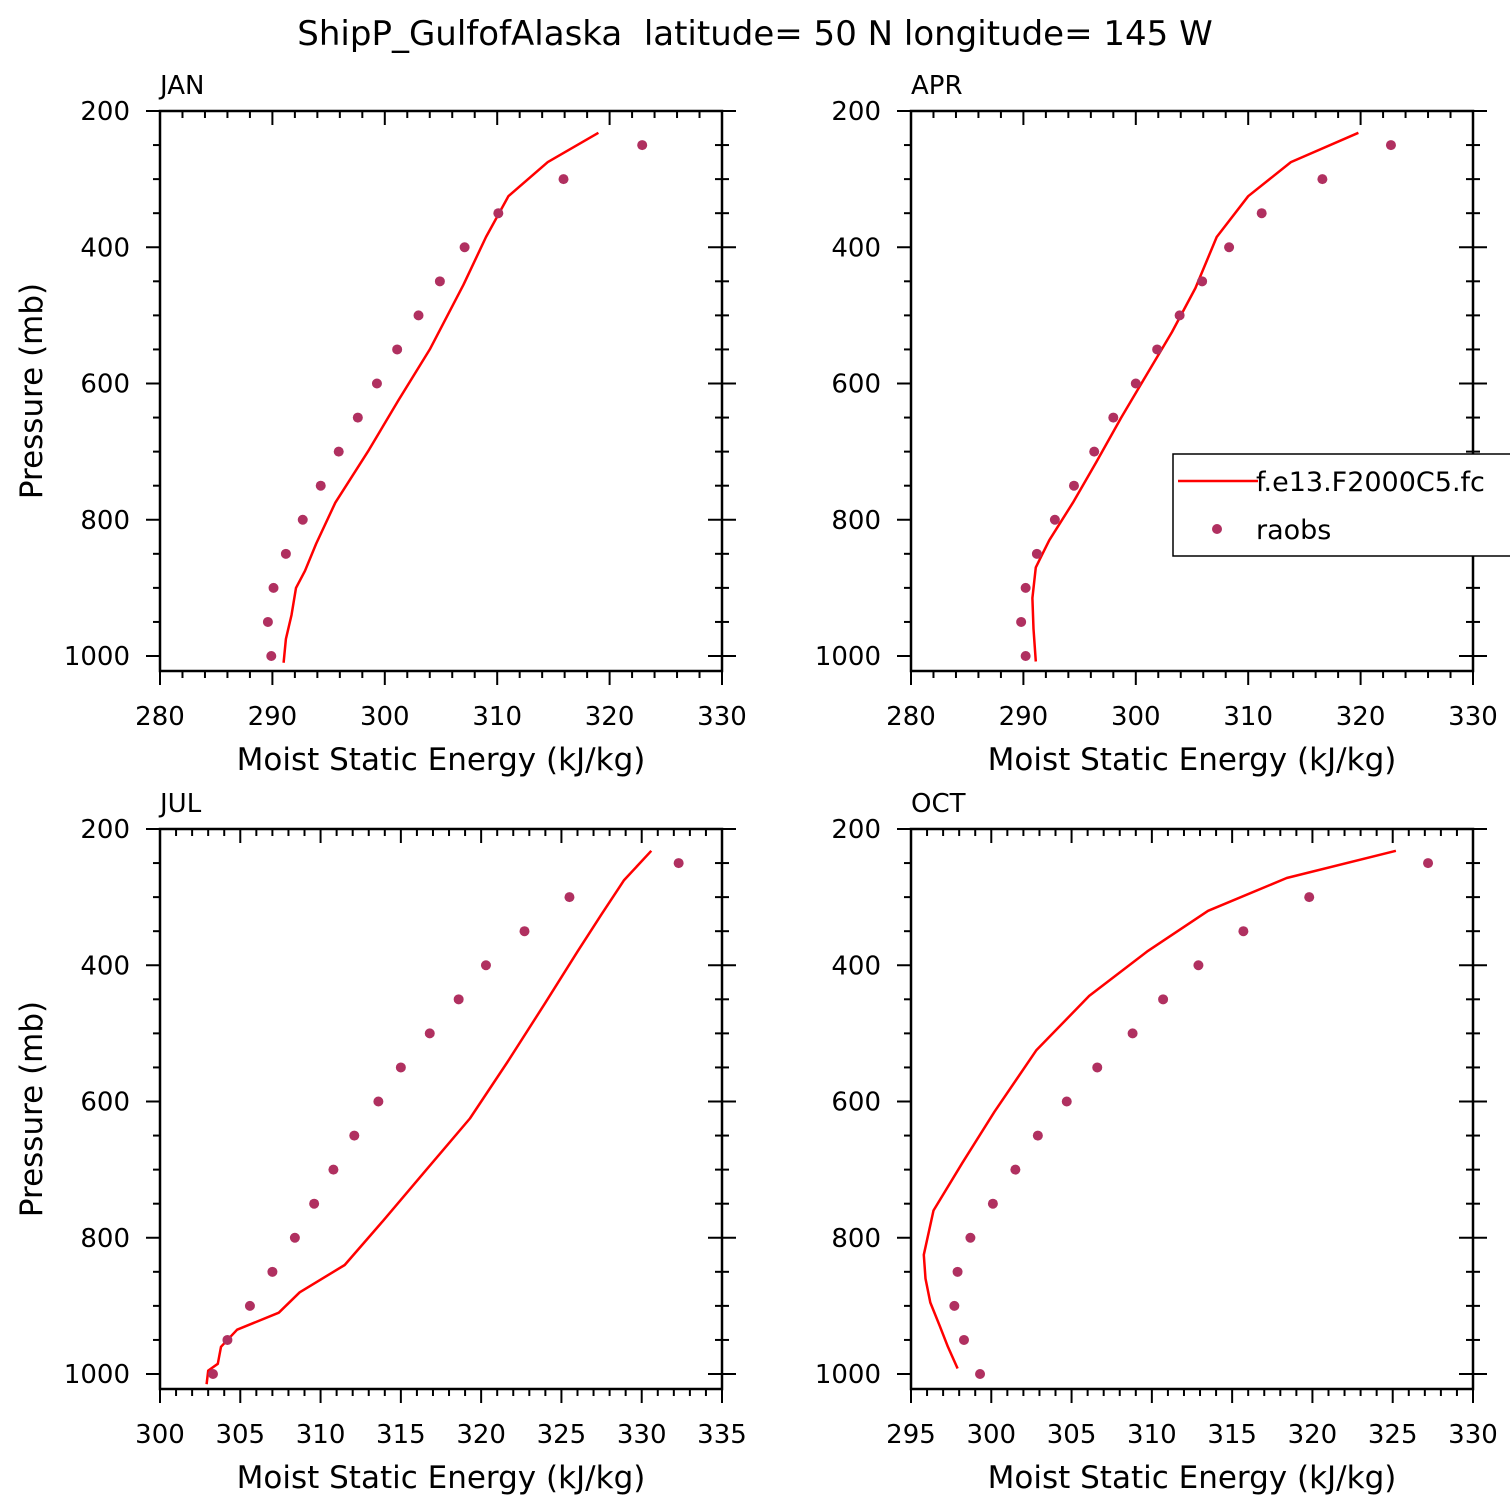 Image resolution: width=1510 pixels, height=1510 pixels. Describe the element at coordinates (32, 1109) in the screenshot. I see `y-axis-label: Pressure (mb)` at that location.